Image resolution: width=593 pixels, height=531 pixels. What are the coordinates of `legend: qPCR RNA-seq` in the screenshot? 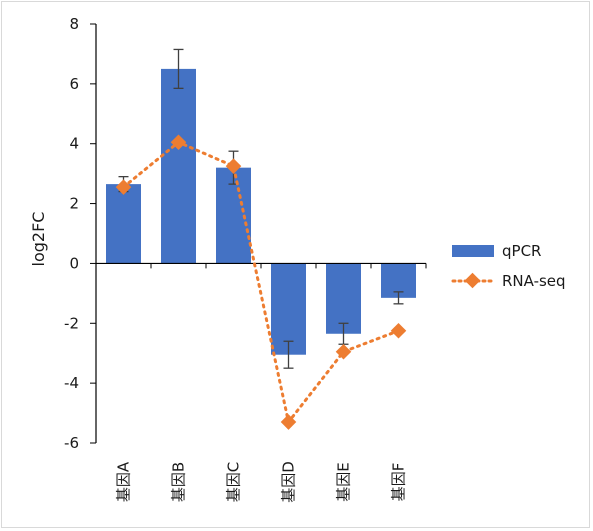 It's located at (508, 266).